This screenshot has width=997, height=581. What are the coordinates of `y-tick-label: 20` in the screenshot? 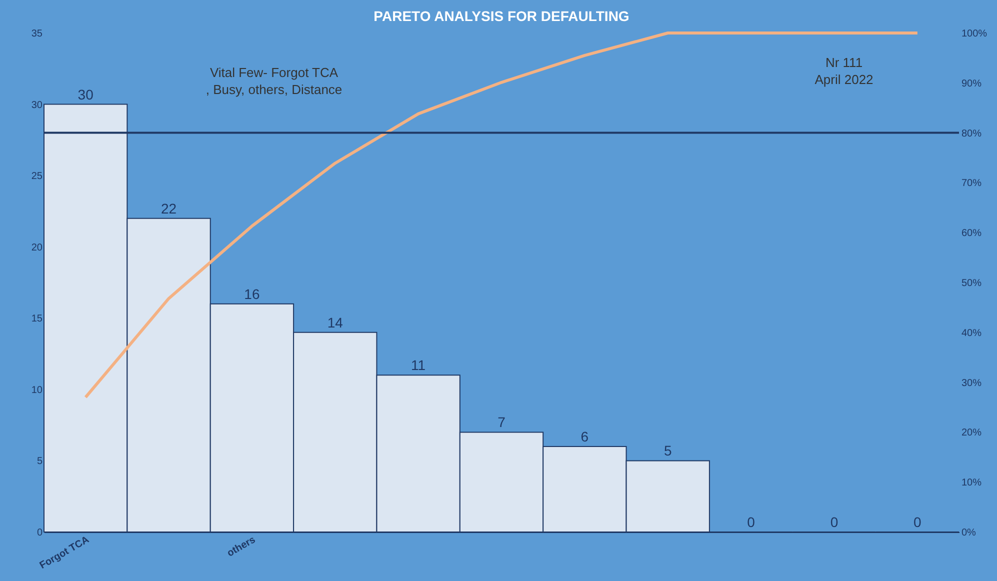 It's located at (37, 248).